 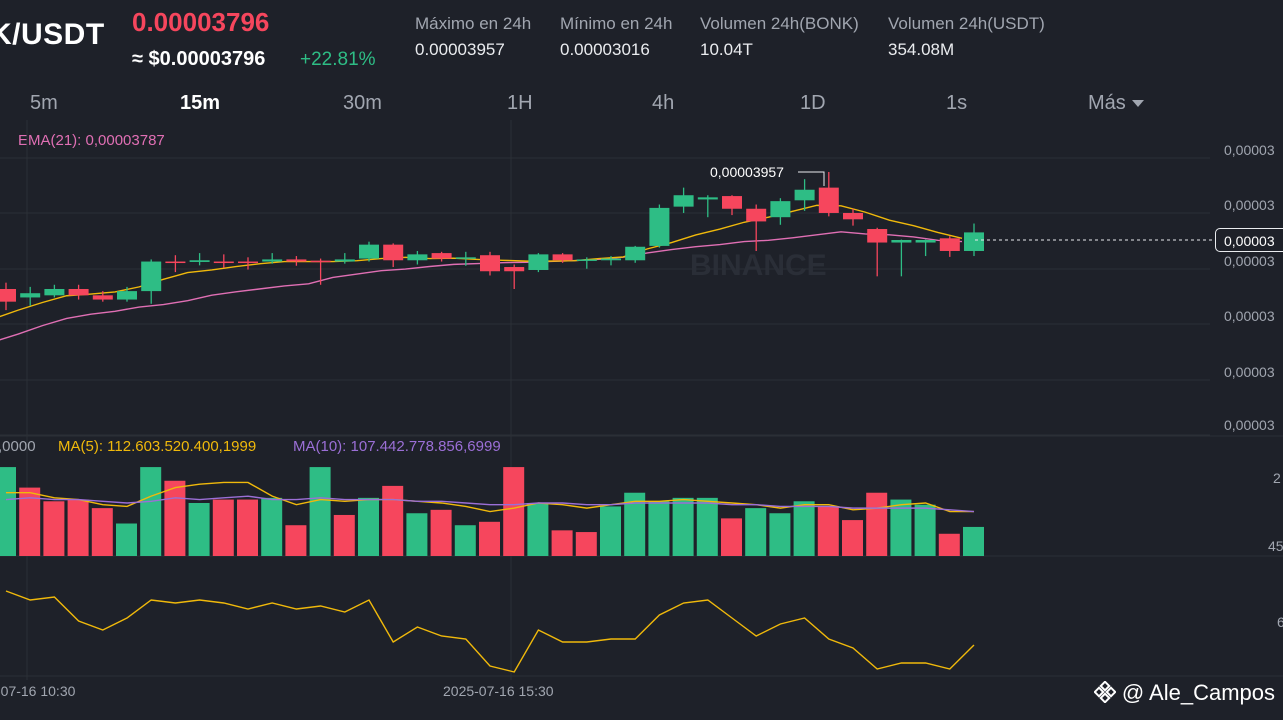 I want to click on more-label: Más, so click(x=1107, y=103).